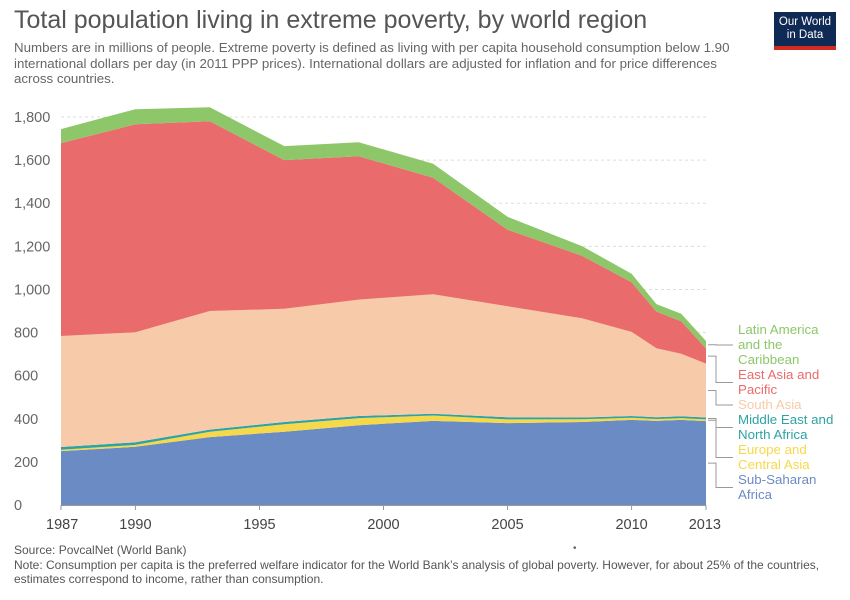  Describe the element at coordinates (805, 22) in the screenshot. I see `logo-line-1: Our World` at that location.